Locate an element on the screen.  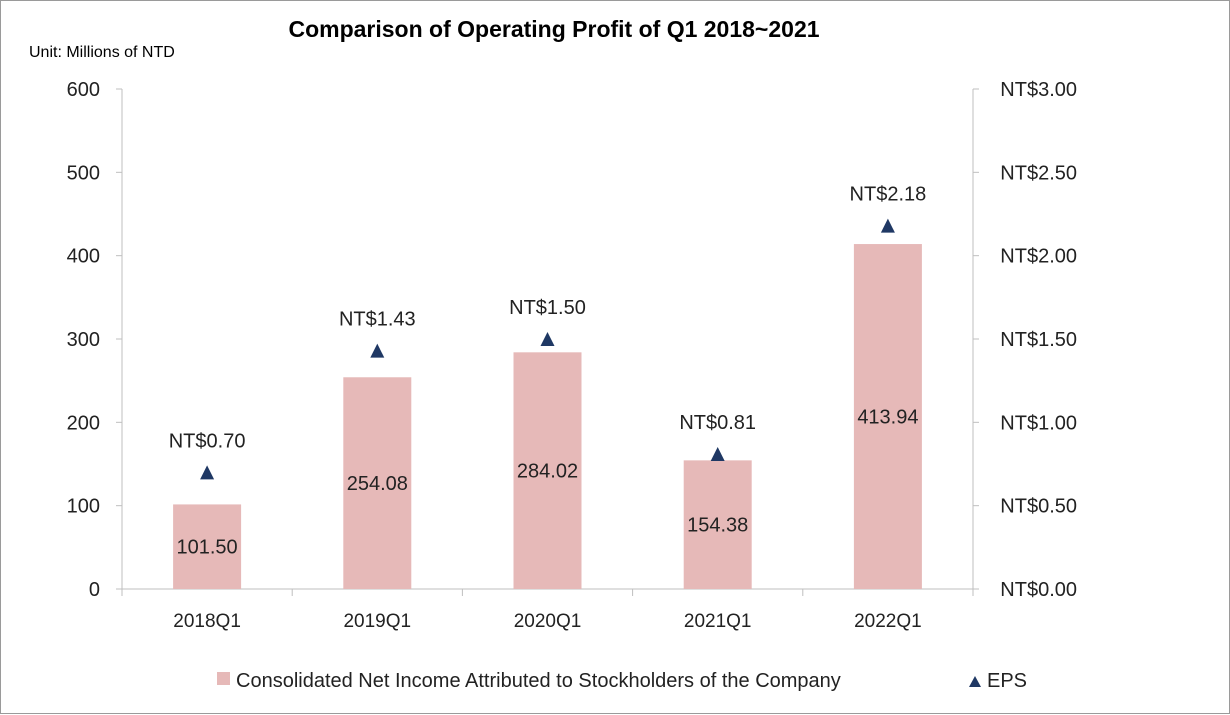
legend-swatch-eps is located at coordinates (975, 681).